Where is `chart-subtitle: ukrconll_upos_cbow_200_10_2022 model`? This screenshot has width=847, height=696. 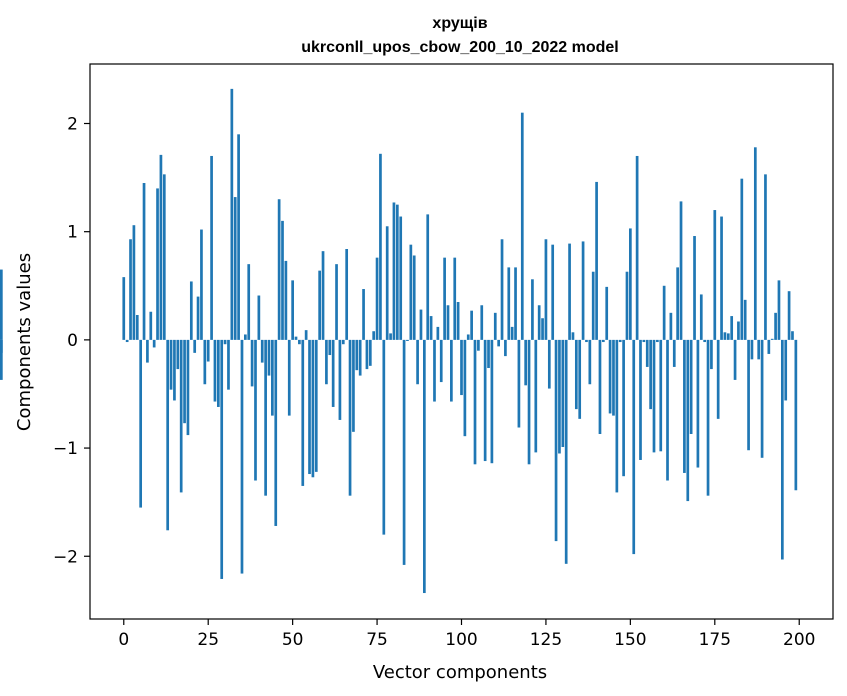
chart-subtitle: ukrconll_upos_cbow_200_10_2022 model is located at coordinates (459, 47).